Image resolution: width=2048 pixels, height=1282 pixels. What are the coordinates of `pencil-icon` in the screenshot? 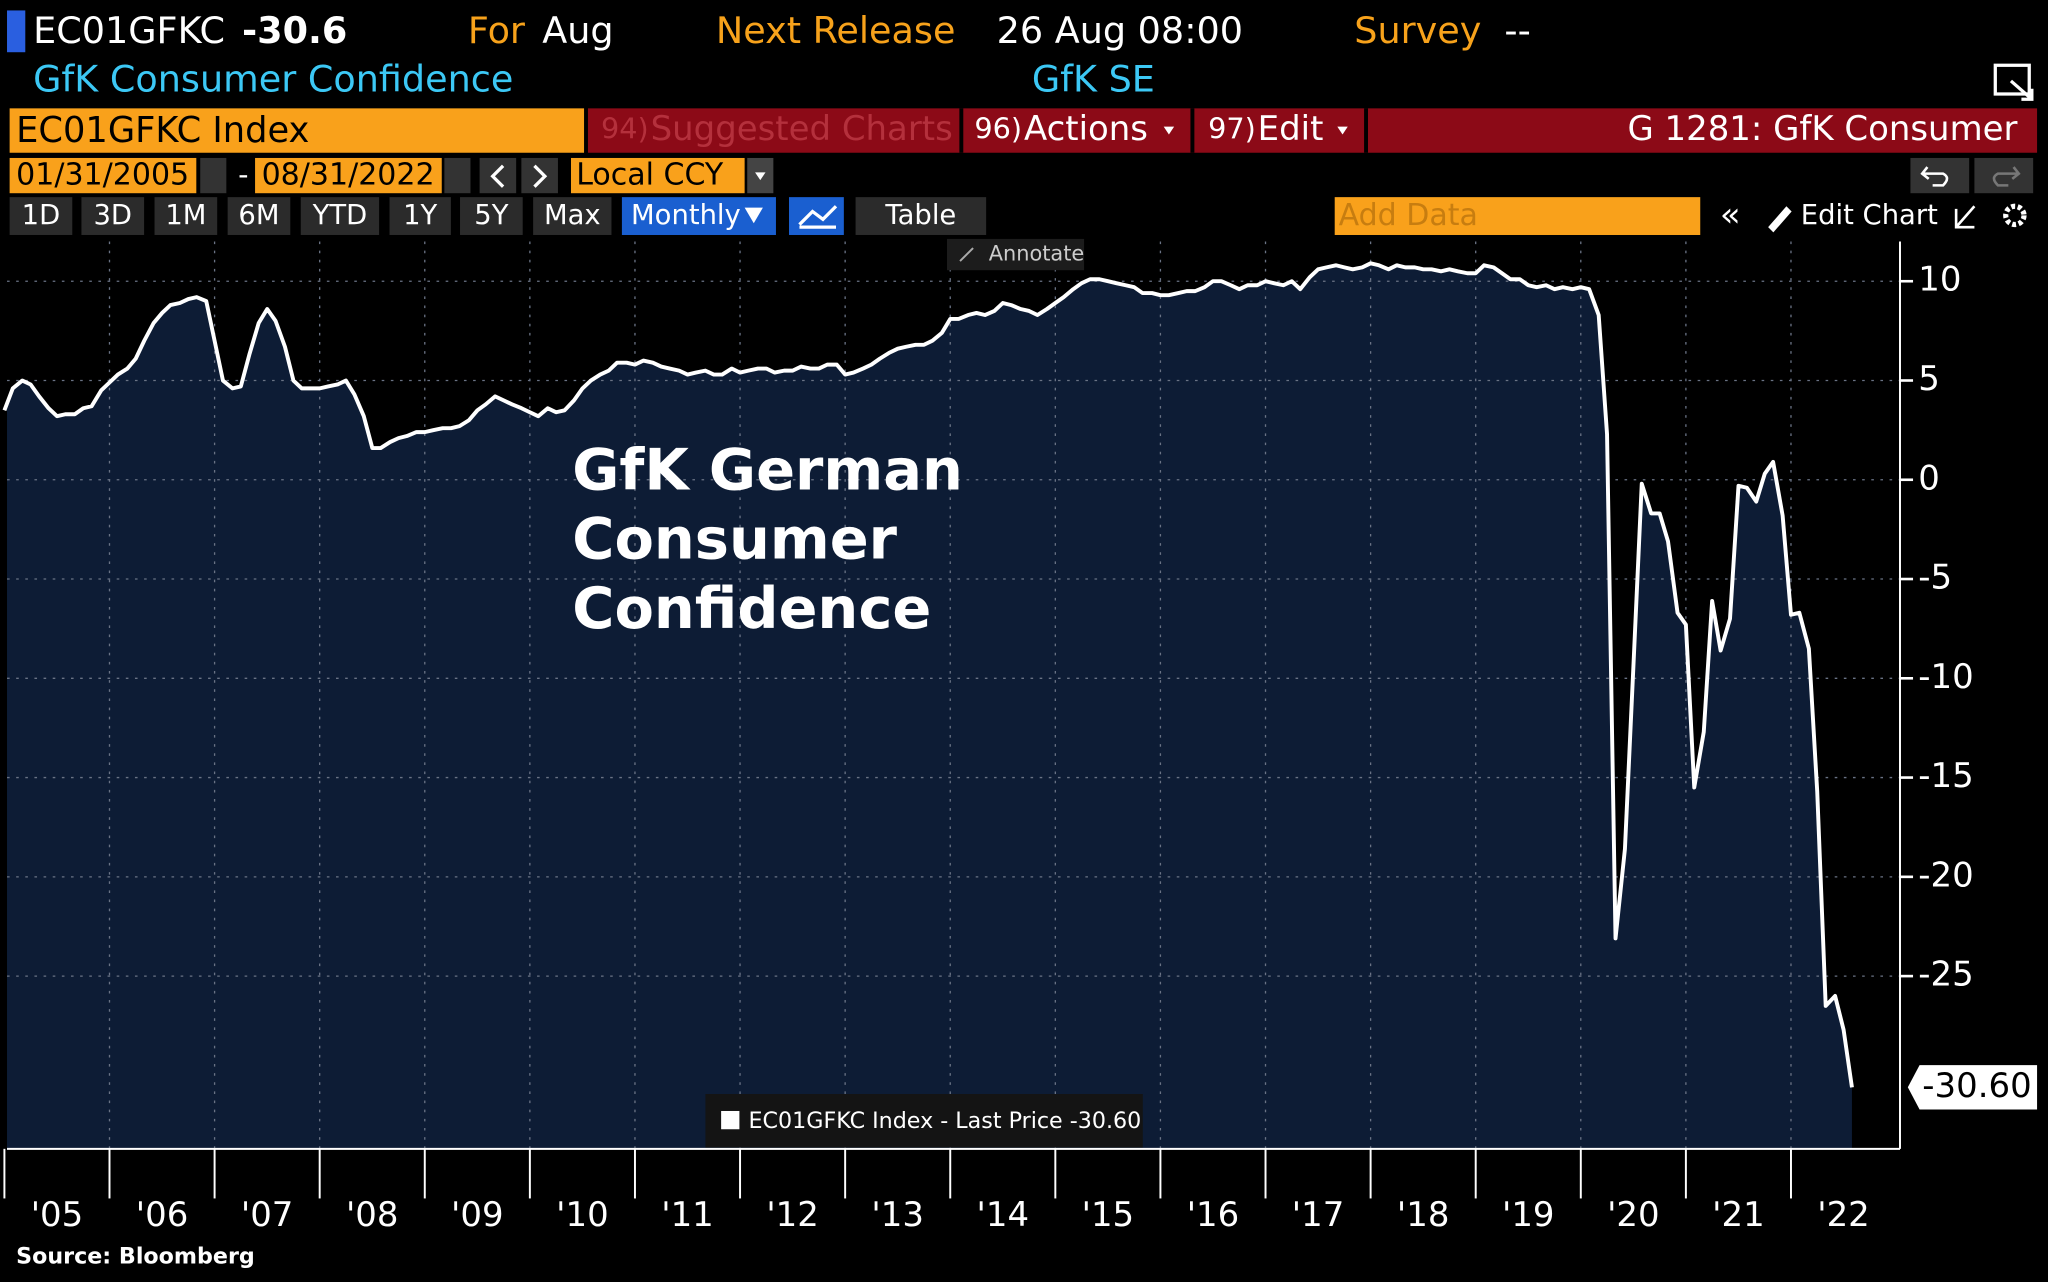 It's located at (1780, 219).